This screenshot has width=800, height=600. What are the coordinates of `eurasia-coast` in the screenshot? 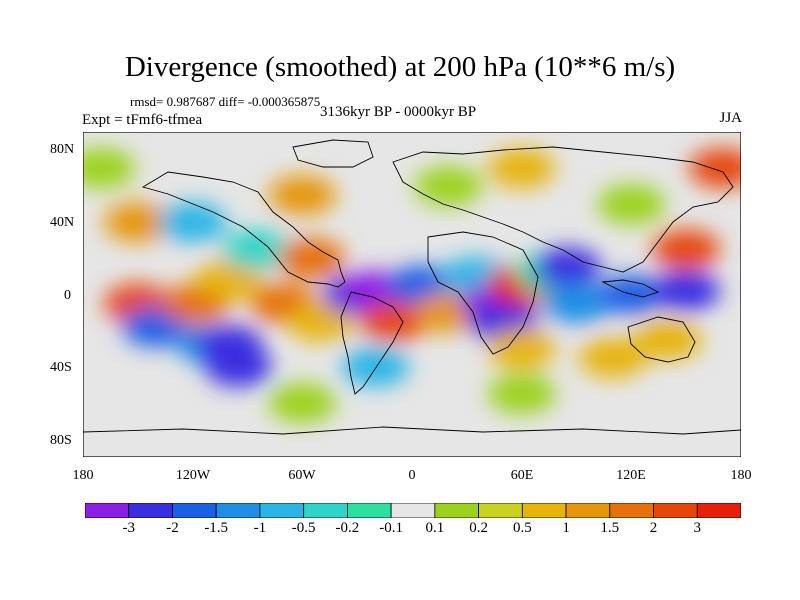 It's located at (563, 209).